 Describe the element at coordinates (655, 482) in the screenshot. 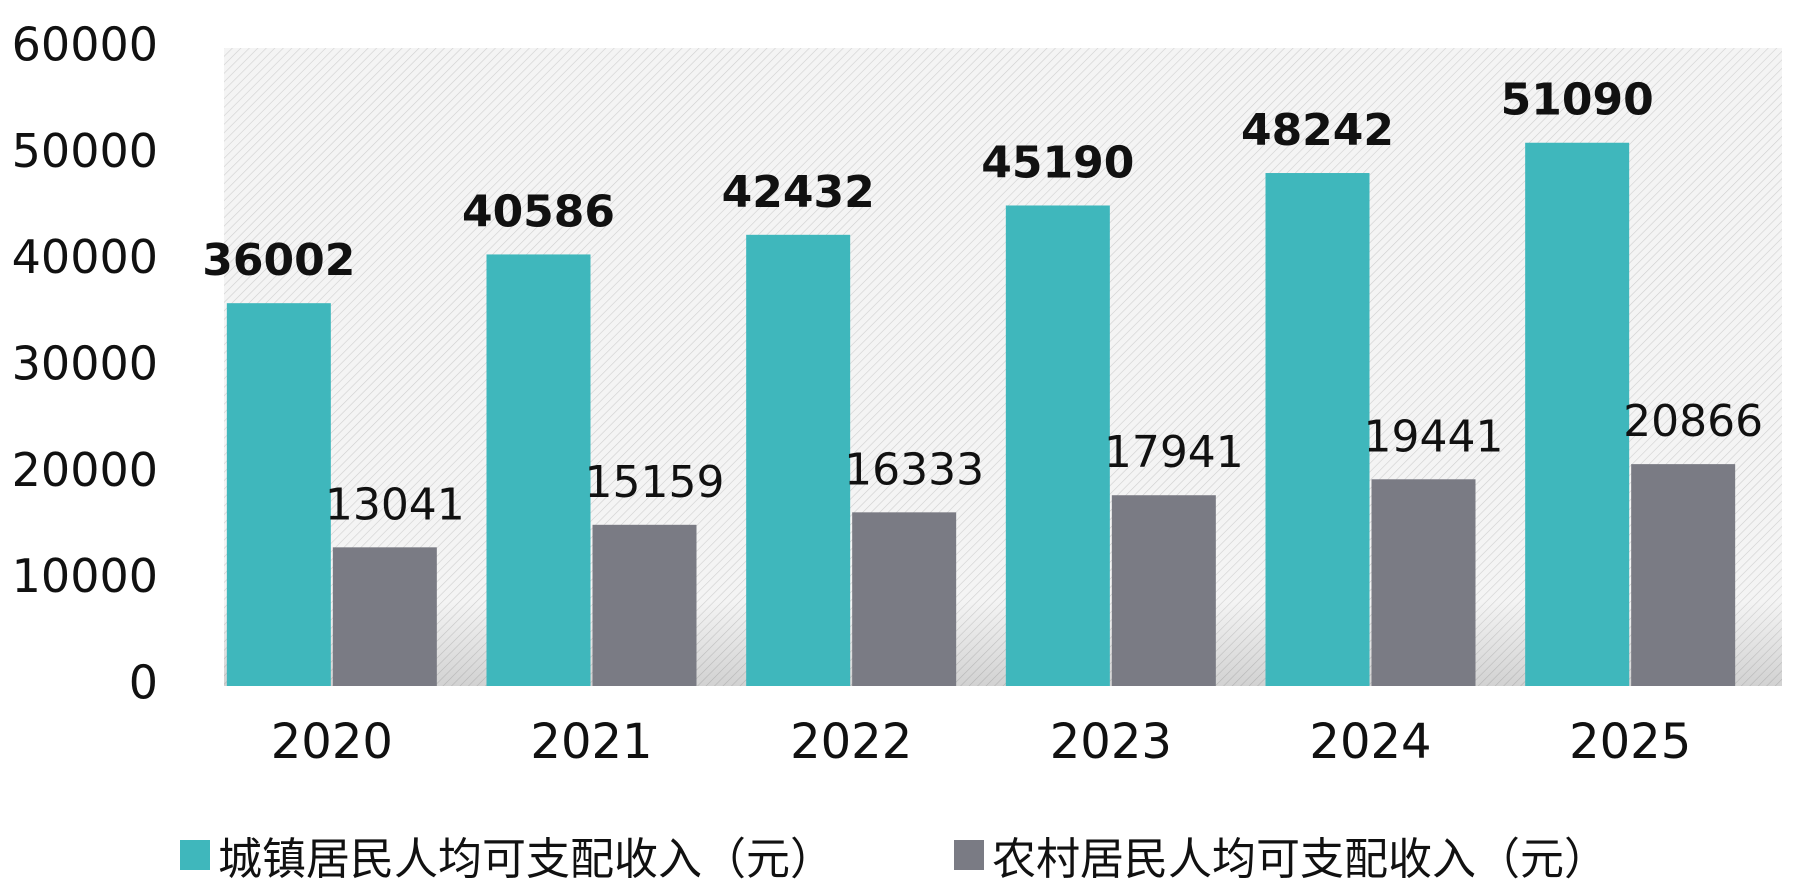

I see `data-label-rural: 15159` at that location.